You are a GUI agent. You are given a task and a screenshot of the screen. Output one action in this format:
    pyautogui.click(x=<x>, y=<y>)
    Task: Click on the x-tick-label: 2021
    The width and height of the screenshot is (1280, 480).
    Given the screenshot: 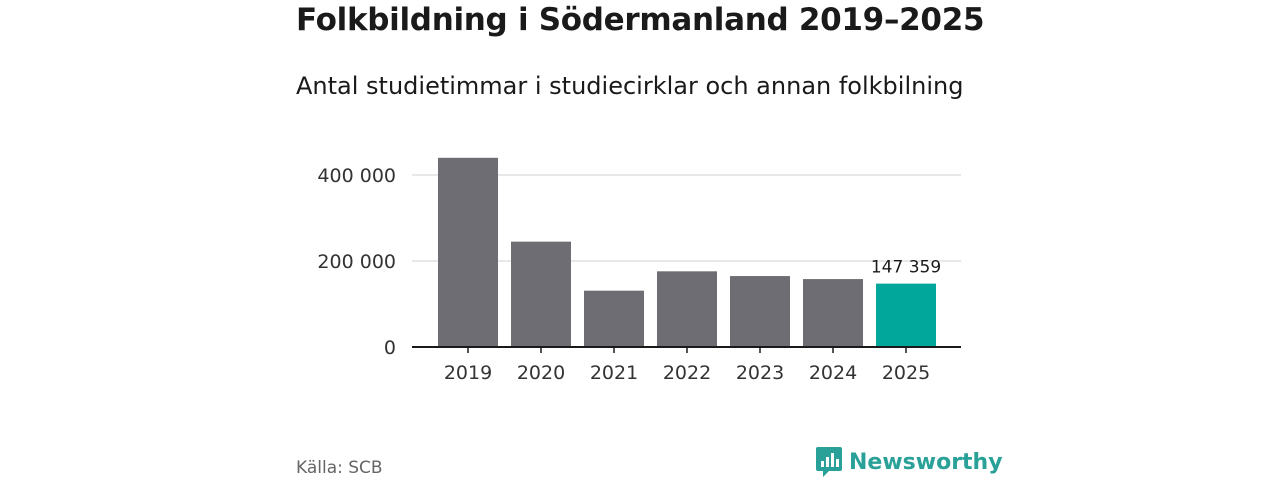 What is the action you would take?
    pyautogui.click(x=614, y=373)
    